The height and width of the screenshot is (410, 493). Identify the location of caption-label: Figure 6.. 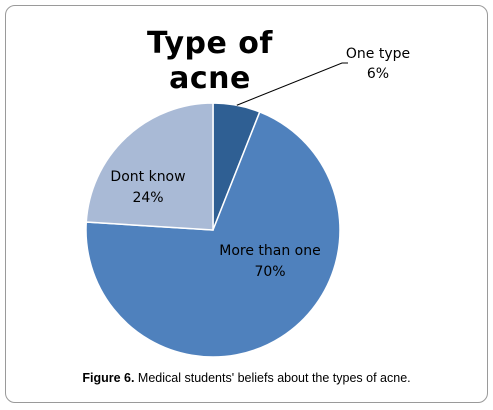
(108, 378).